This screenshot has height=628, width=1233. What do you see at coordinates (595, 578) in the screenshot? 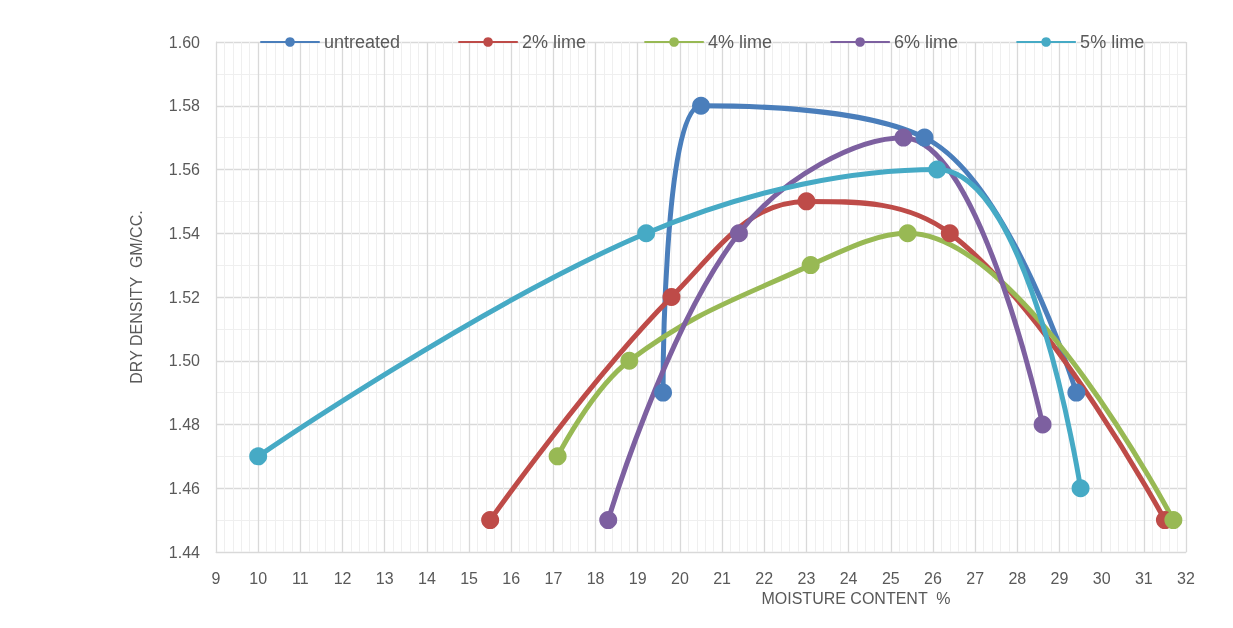
I see `x-tick-label: 18` at bounding box center [595, 578].